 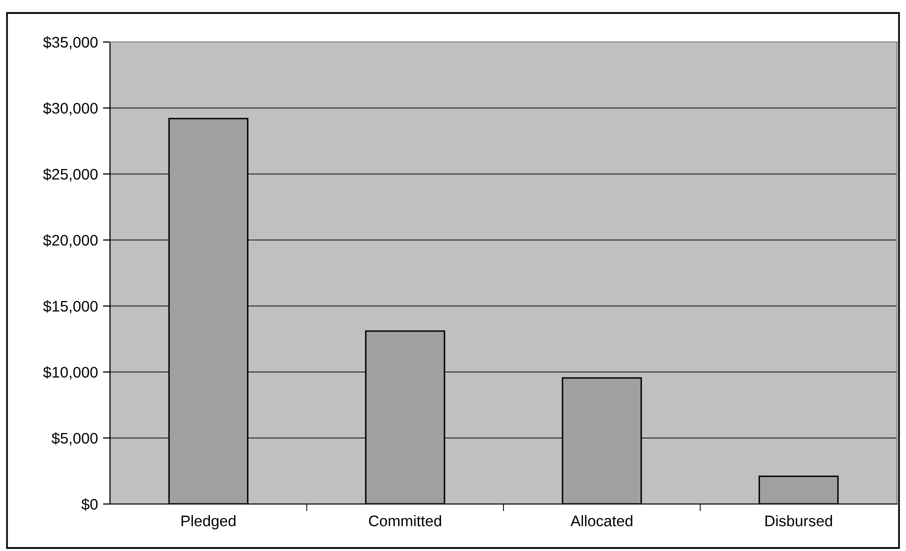 What do you see at coordinates (405, 520) in the screenshot?
I see `x-tick-label: Committed` at bounding box center [405, 520].